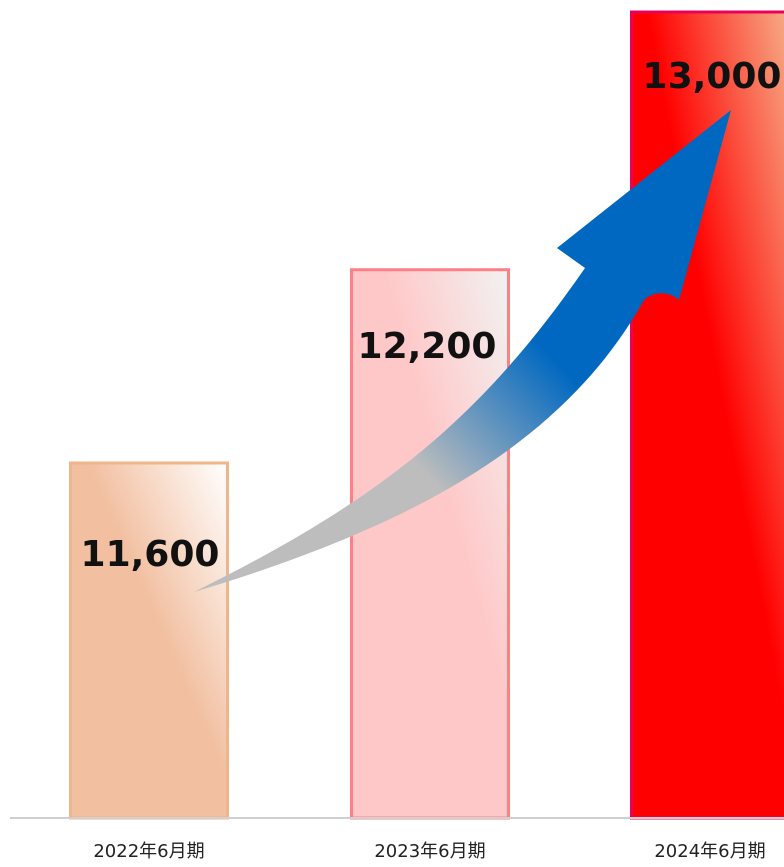 The width and height of the screenshot is (784, 867). I want to click on data-label-1: 12,200, so click(427, 346).